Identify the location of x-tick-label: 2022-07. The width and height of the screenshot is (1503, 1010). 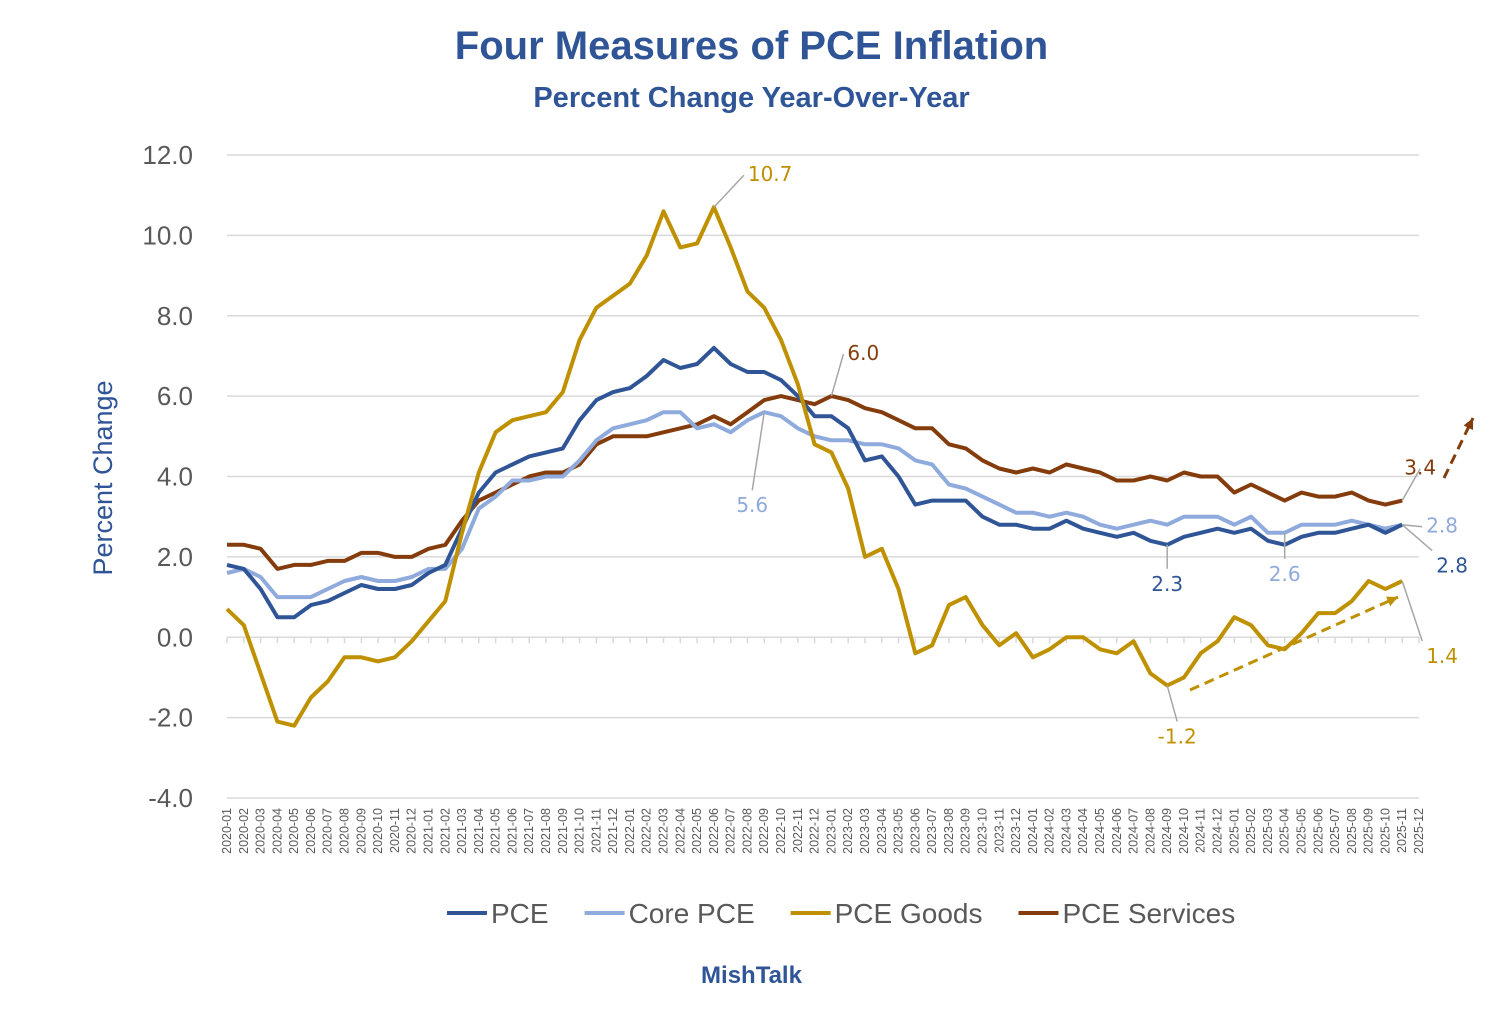
(731, 831).